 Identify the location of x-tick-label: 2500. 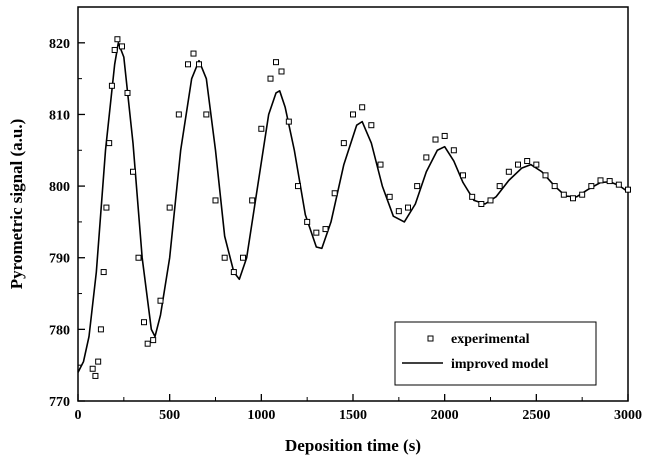
(536, 415).